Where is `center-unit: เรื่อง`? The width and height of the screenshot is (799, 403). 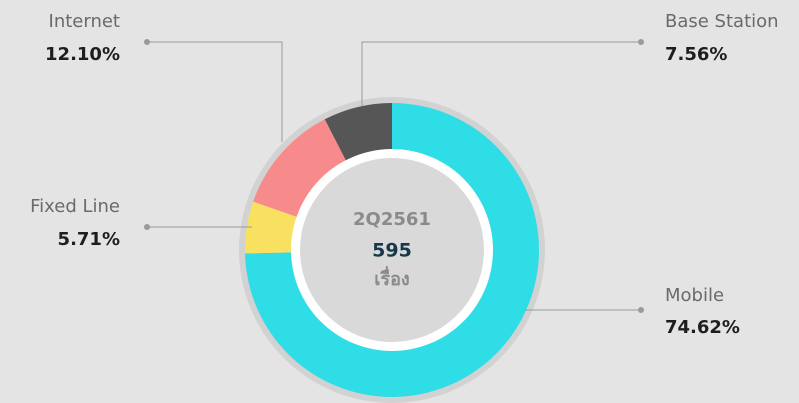 center-unit: เรื่อง is located at coordinates (391, 278).